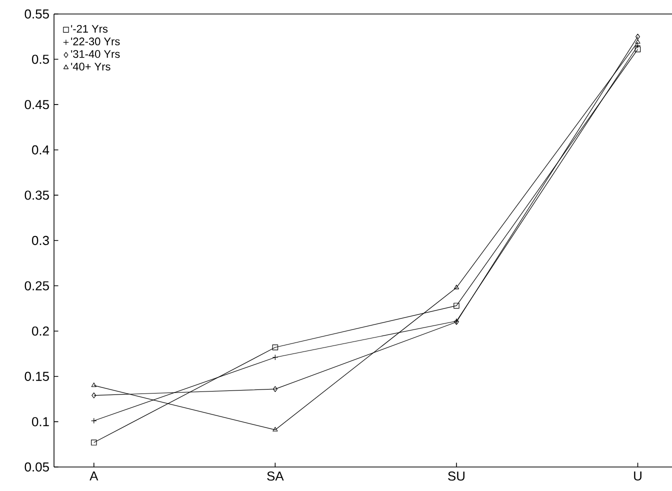 The image size is (672, 491). Describe the element at coordinates (36, 376) in the screenshot. I see `y-tick-label: 0.15` at that location.